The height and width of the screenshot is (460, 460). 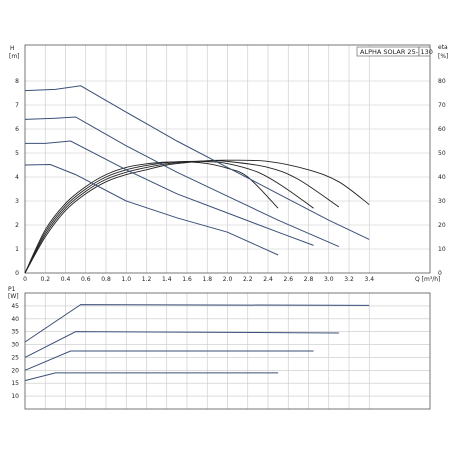 What do you see at coordinates (25, 279) in the screenshot?
I see `flow-x-tick-label: 0` at bounding box center [25, 279].